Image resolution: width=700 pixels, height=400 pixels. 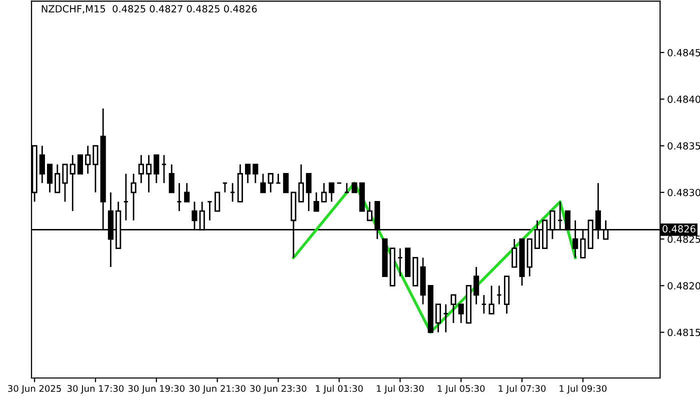 I want to click on y-tick-label: 0.4845, so click(x=684, y=52).